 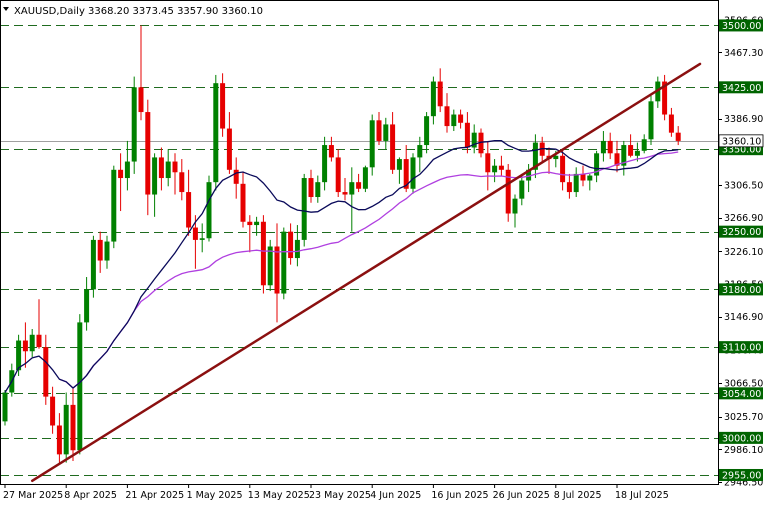 What do you see at coordinates (743, 53) in the screenshot?
I see `price-tick-label-1: 3467.30` at bounding box center [743, 53].